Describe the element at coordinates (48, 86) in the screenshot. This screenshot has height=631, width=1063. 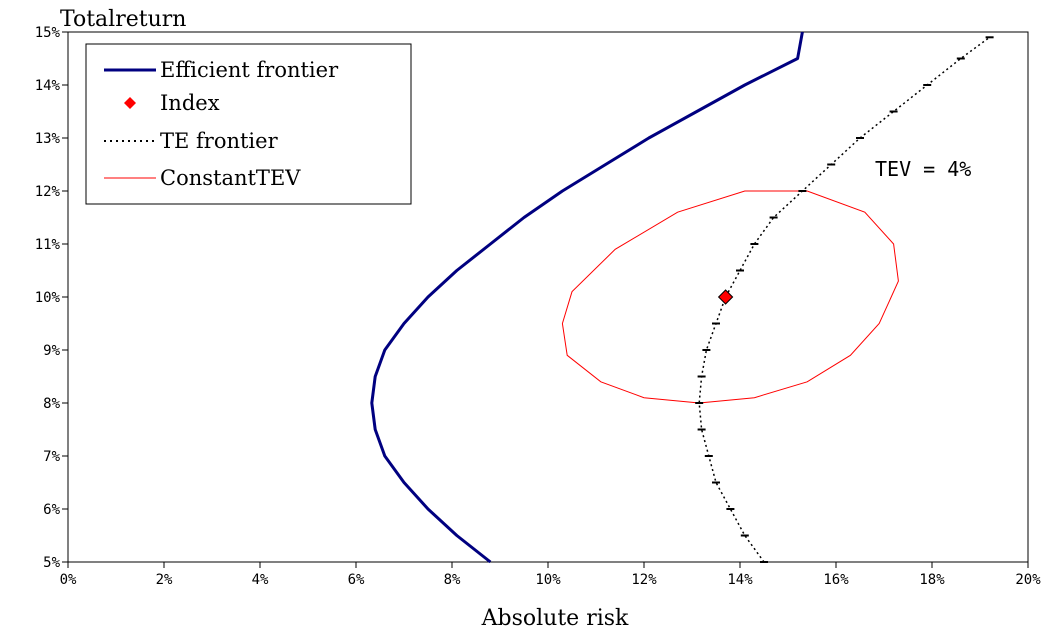
I see `y-tick-label: 14%` at that location.